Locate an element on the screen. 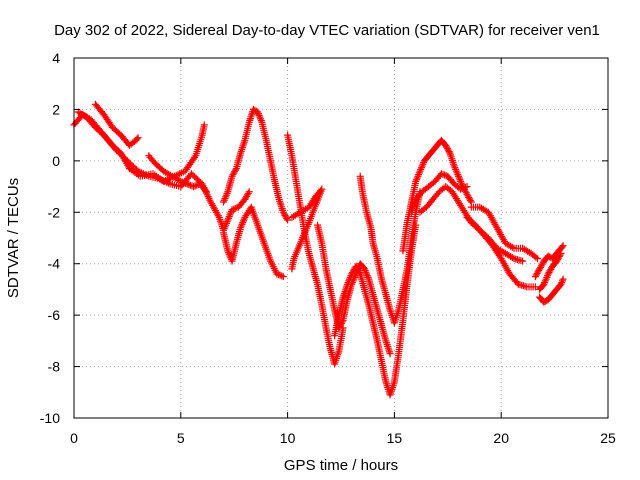 The width and height of the screenshot is (640, 480). series-trace-o is located at coordinates (504, 233).